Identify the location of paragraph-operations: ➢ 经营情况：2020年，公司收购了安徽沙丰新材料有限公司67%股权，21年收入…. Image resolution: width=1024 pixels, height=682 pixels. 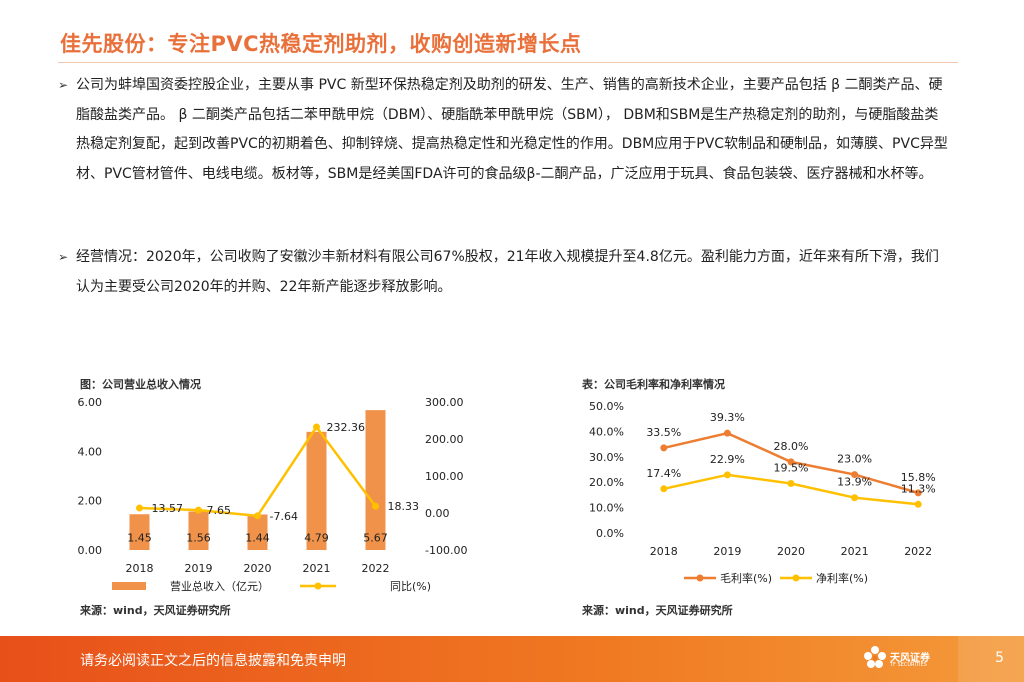
(503, 272).